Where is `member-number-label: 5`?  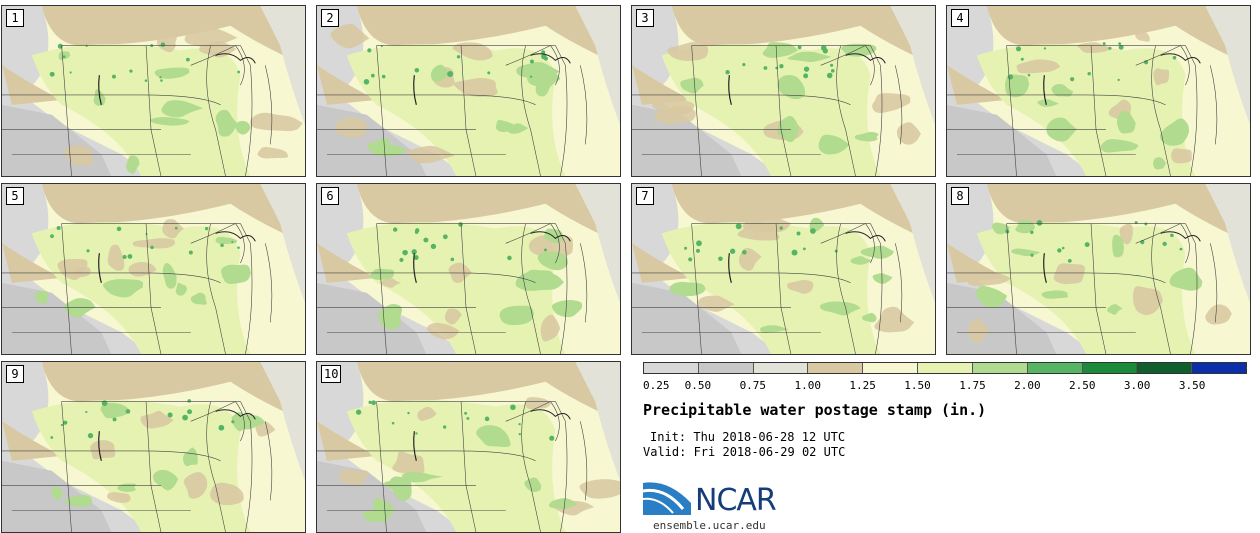 member-number-label: 5 is located at coordinates (15, 196).